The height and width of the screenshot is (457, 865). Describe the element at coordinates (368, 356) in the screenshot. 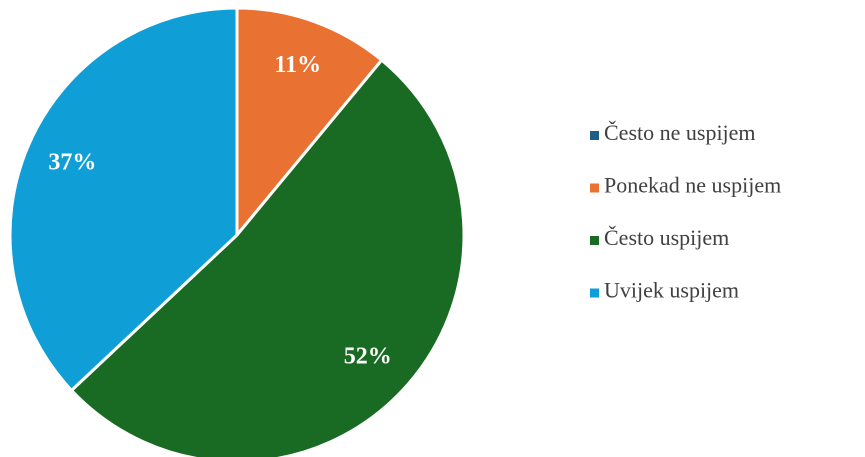

I see `data-label: 52%` at that location.